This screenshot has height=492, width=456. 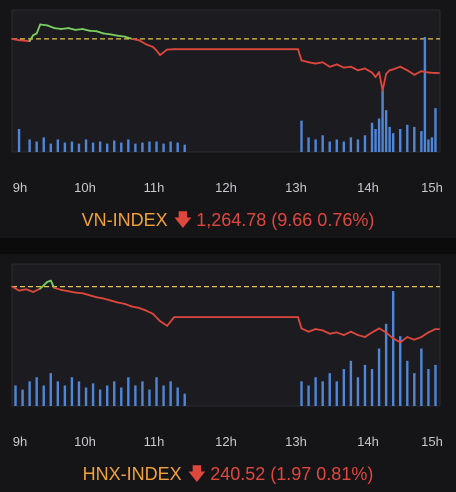 I want to click on hnx-index-caption: HNX-INDEX 🡇 240.52 (1.97 0.81%), so click(x=228, y=477).